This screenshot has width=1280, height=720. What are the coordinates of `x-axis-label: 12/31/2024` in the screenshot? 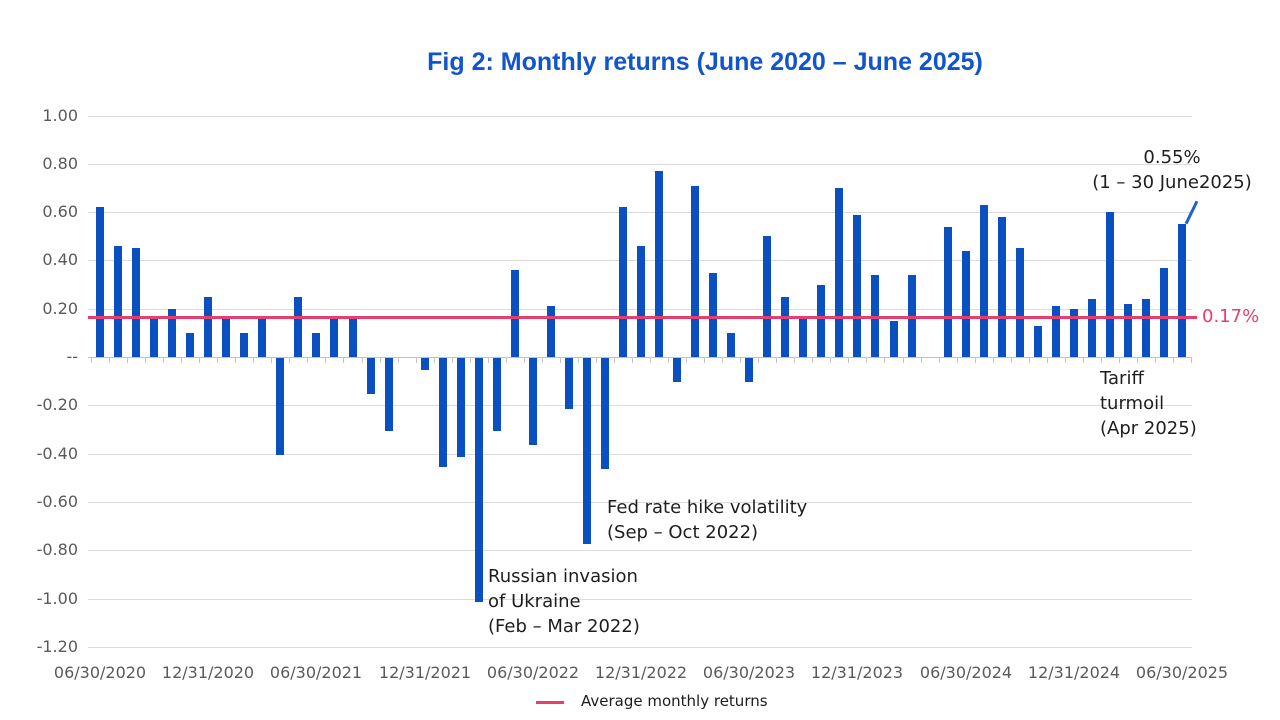 It's located at (1074, 672).